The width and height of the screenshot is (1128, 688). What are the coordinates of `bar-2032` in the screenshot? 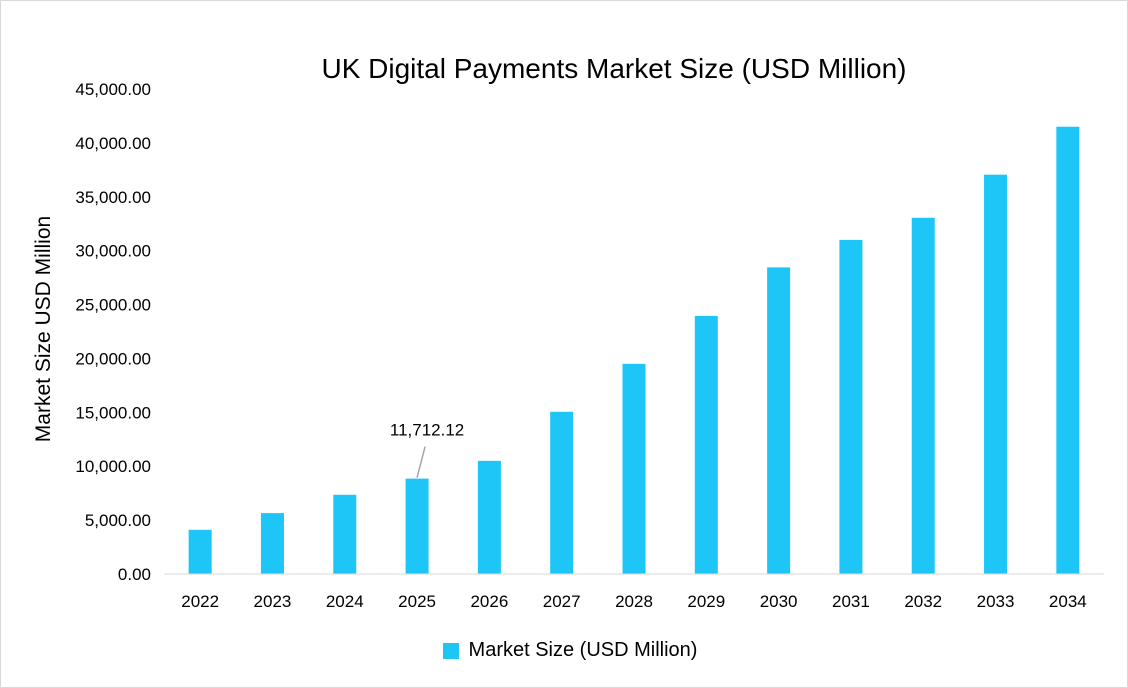 It's located at (923, 396).